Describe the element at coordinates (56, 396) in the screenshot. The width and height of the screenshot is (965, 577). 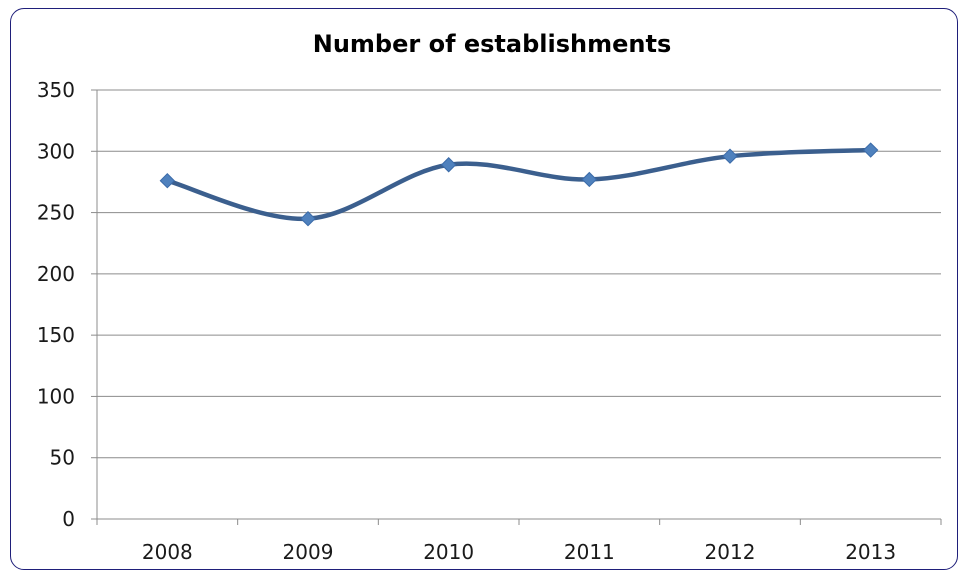
I see `y-tick-label: 100` at that location.